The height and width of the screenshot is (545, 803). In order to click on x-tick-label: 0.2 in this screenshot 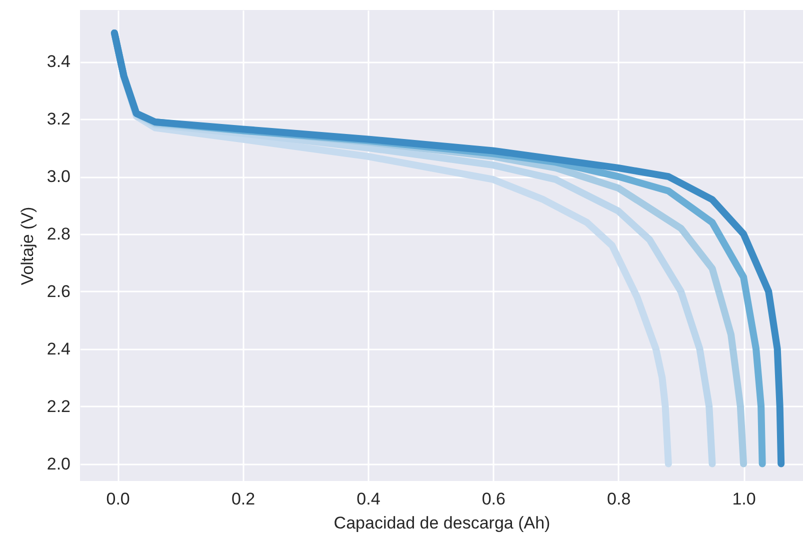, I will do `click(243, 499)`.